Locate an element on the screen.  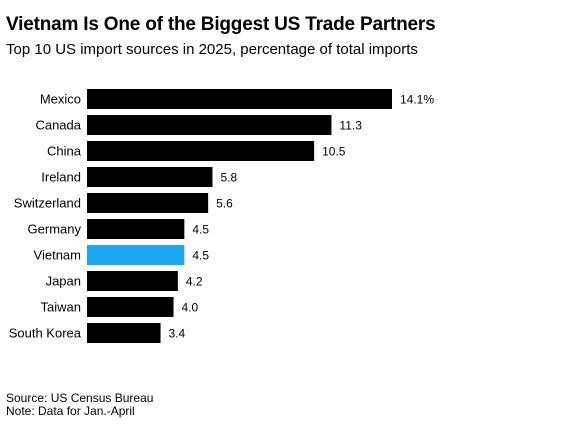
data-note: Note: Data for Jan.-April is located at coordinates (70, 411).